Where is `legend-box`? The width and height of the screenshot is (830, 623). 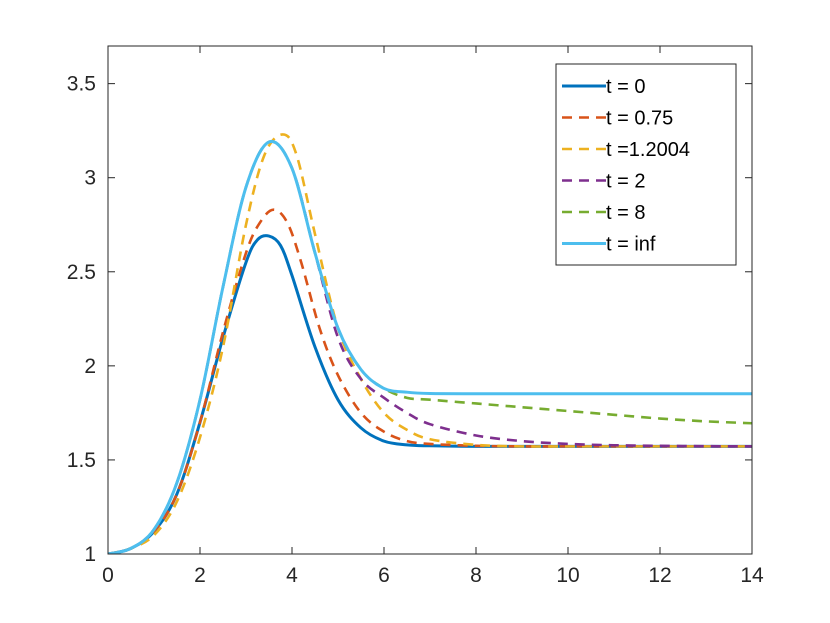 legend-box is located at coordinates (646, 164).